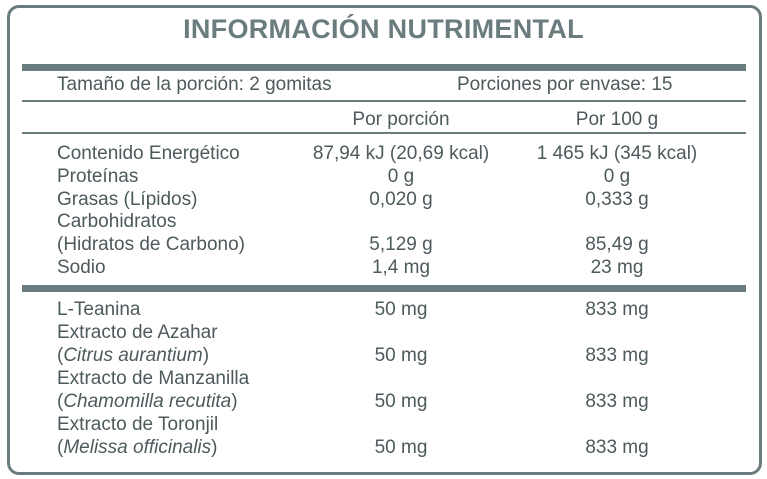  Describe the element at coordinates (117, 221) in the screenshot. I see `row-label: Carbohidratos` at that location.